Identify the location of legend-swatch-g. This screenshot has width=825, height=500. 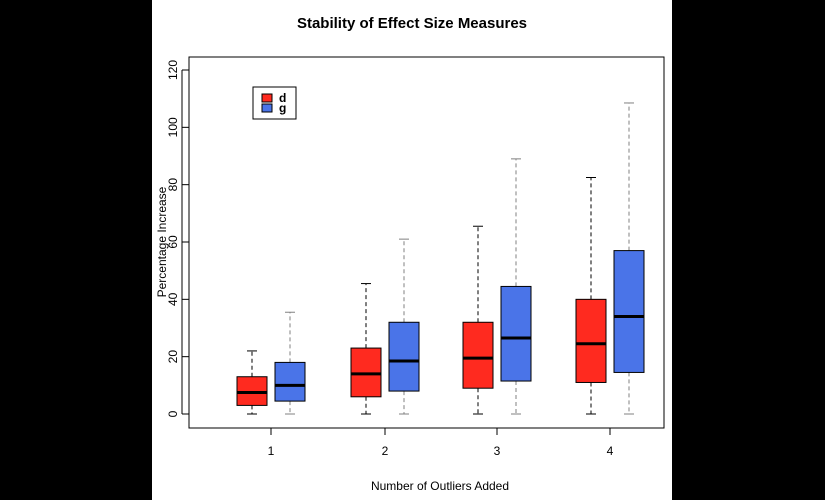
(267, 108).